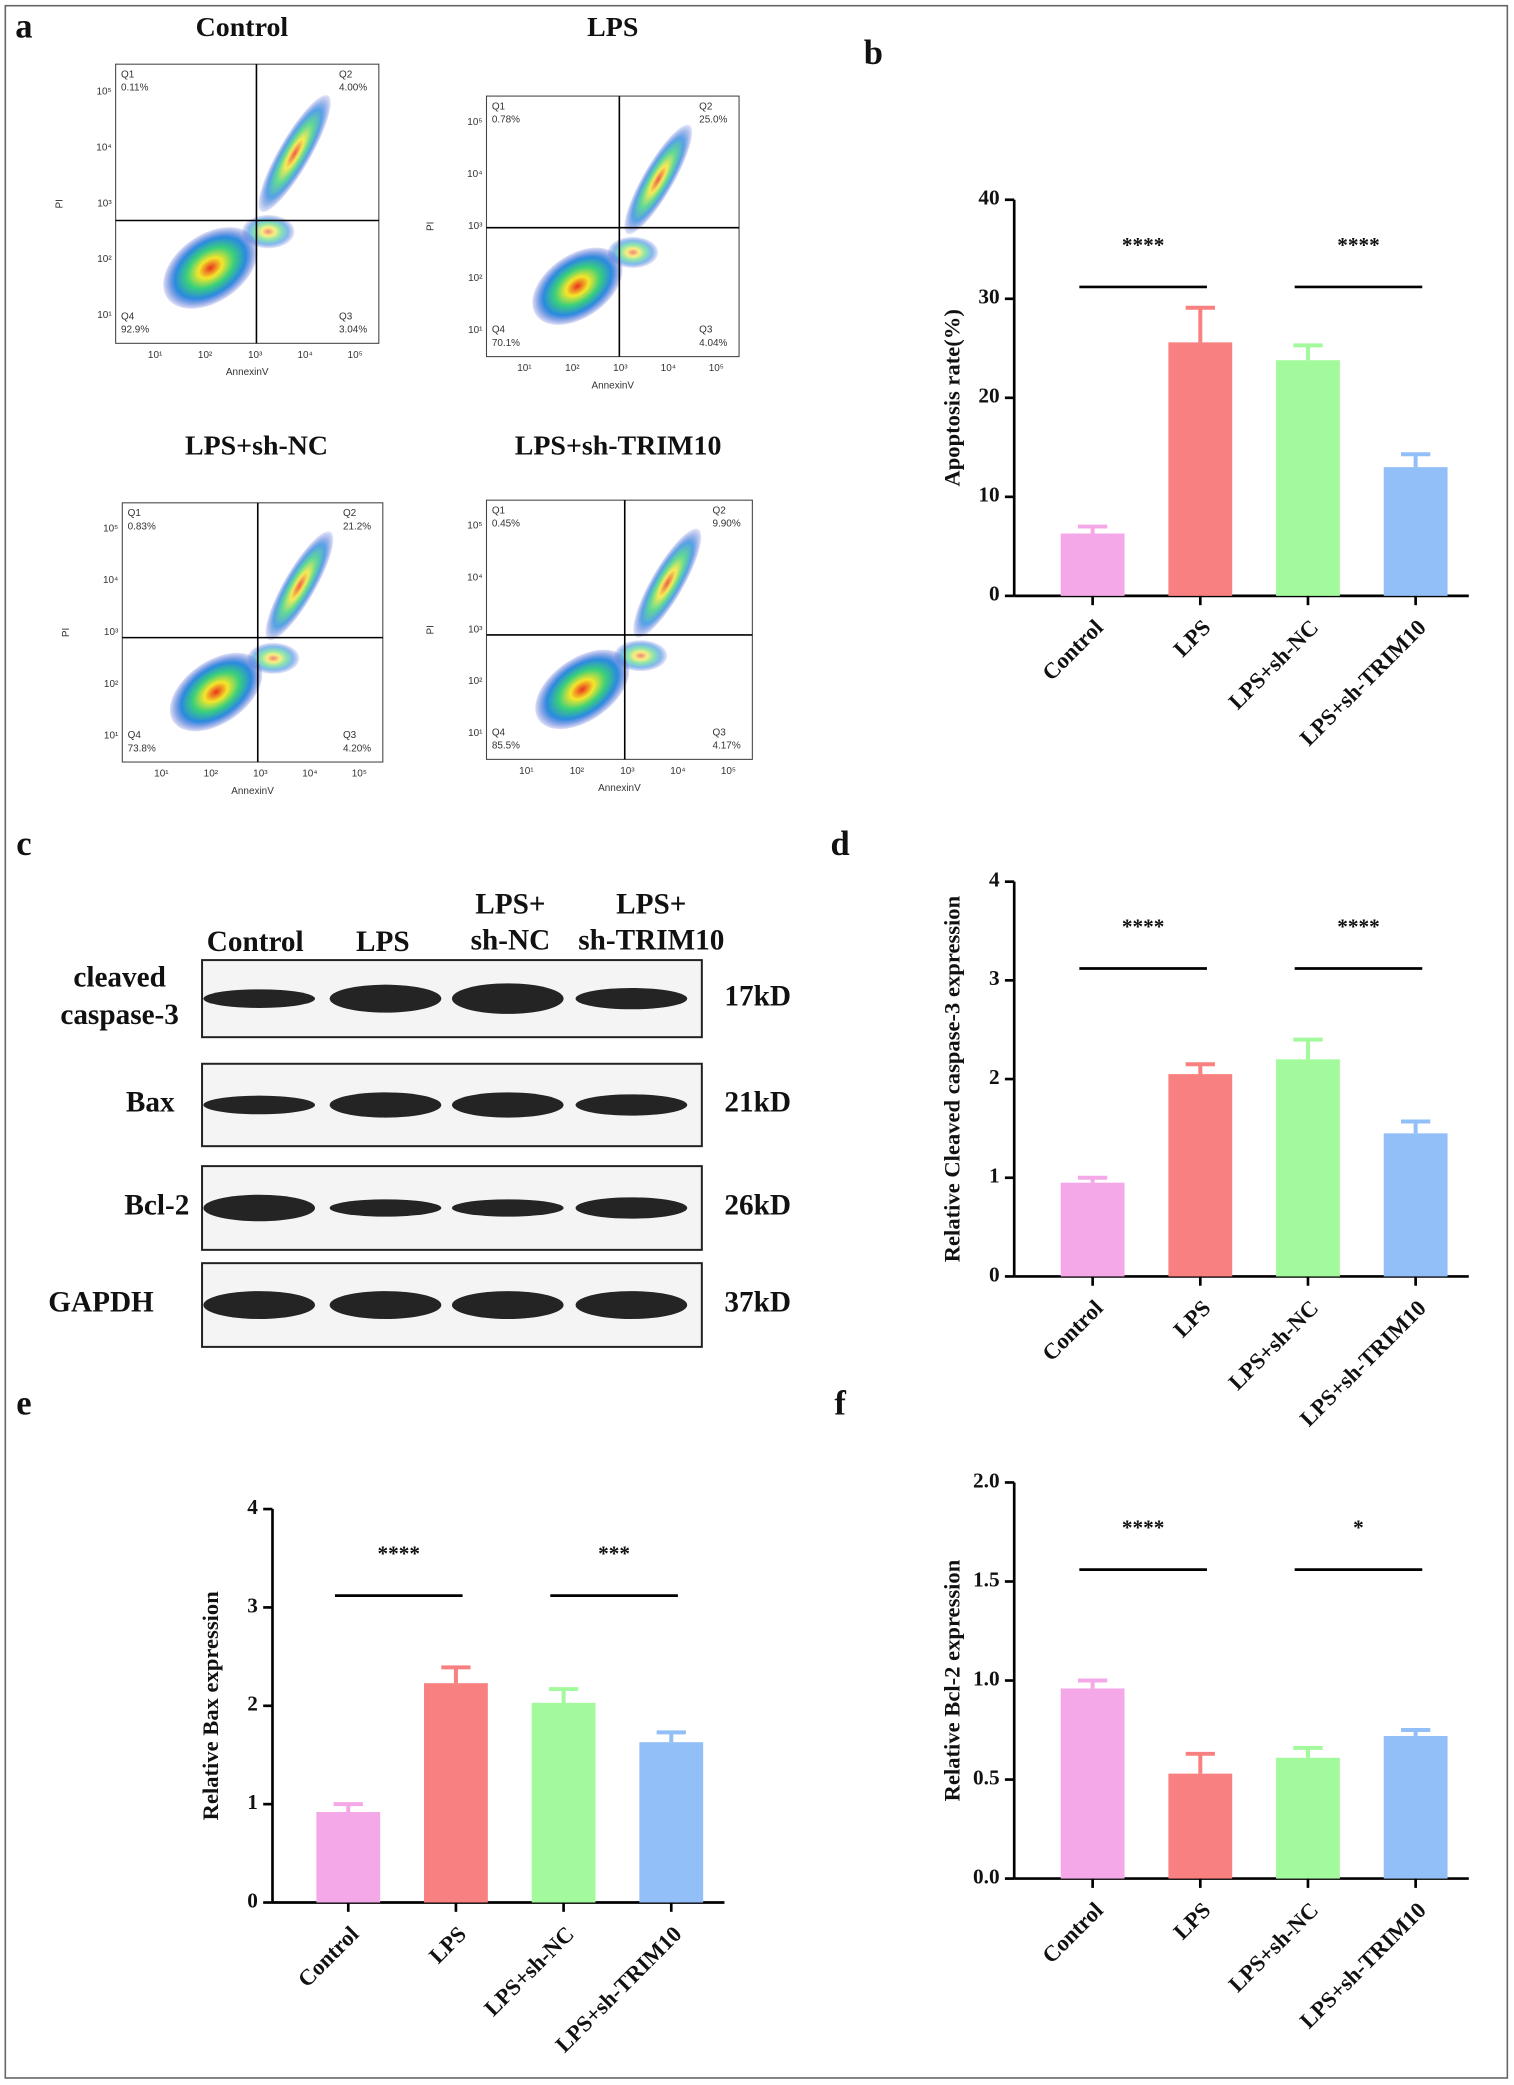  What do you see at coordinates (210, 1706) in the screenshot?
I see `y-axis-label: Relative Bax expression` at bounding box center [210, 1706].